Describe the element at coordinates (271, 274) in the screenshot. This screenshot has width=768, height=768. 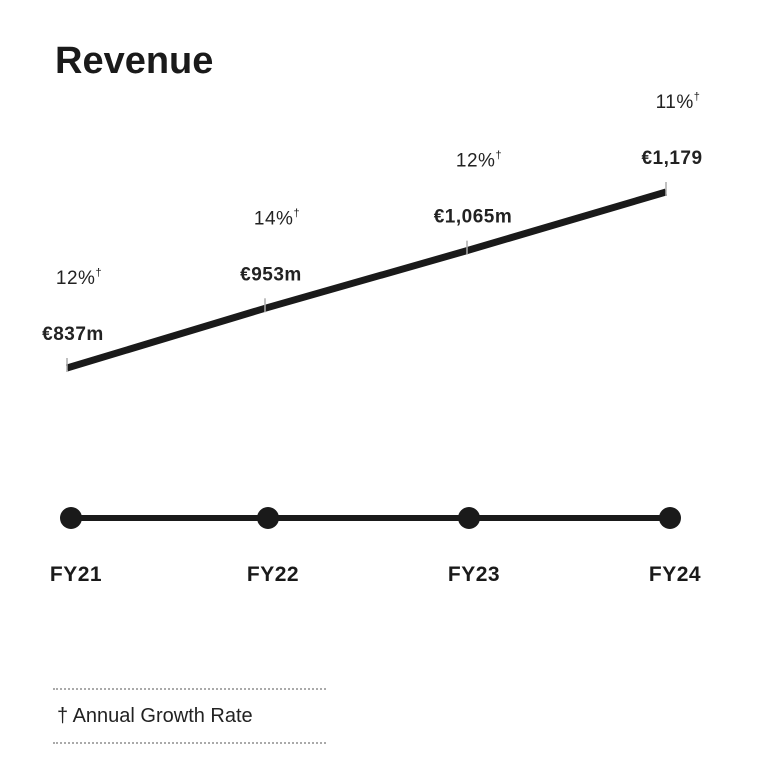
I see `value-label: €953m` at that location.